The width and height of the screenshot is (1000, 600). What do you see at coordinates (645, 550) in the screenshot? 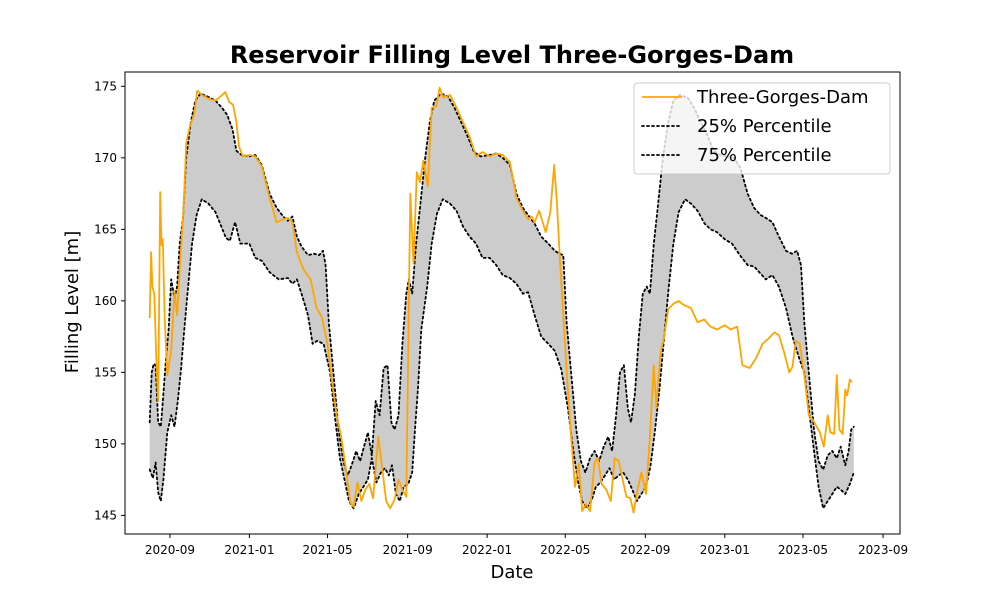
I see `x-tick-label: 2022-09` at bounding box center [645, 550].